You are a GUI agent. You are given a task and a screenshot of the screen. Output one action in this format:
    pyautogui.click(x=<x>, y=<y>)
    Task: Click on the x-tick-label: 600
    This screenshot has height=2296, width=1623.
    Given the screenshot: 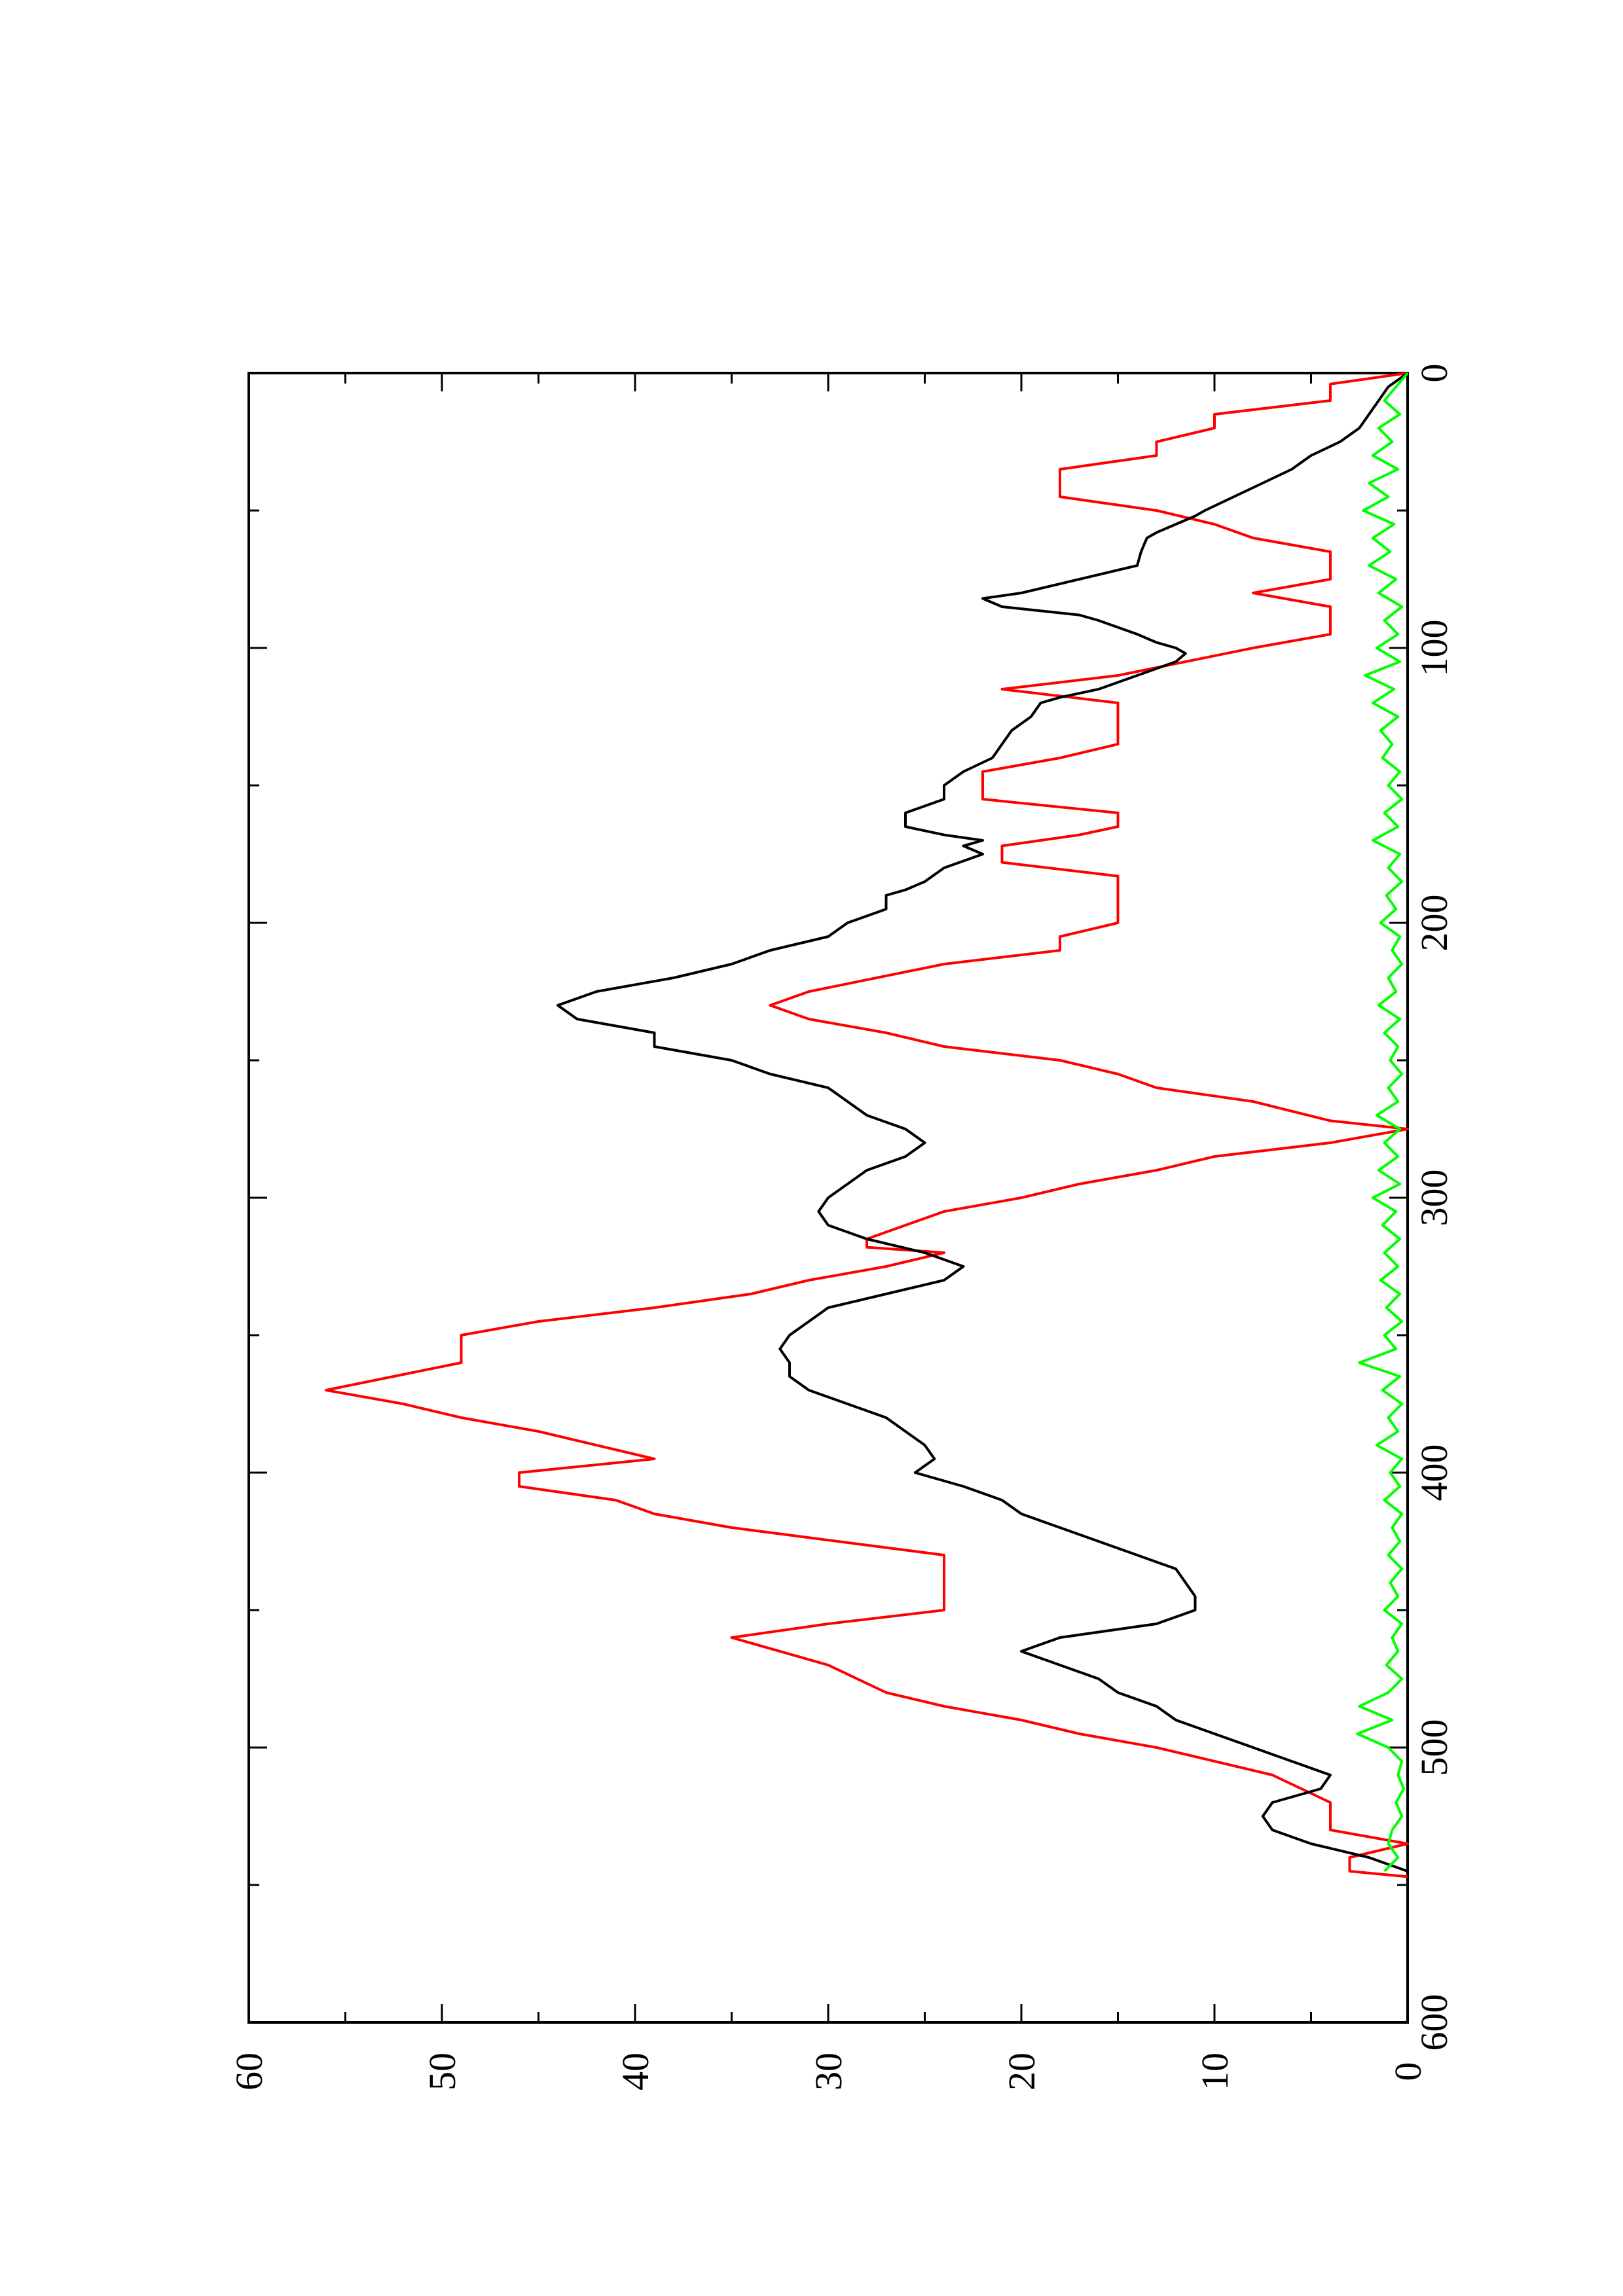 What is the action you would take?
    pyautogui.click(x=1434, y=2022)
    